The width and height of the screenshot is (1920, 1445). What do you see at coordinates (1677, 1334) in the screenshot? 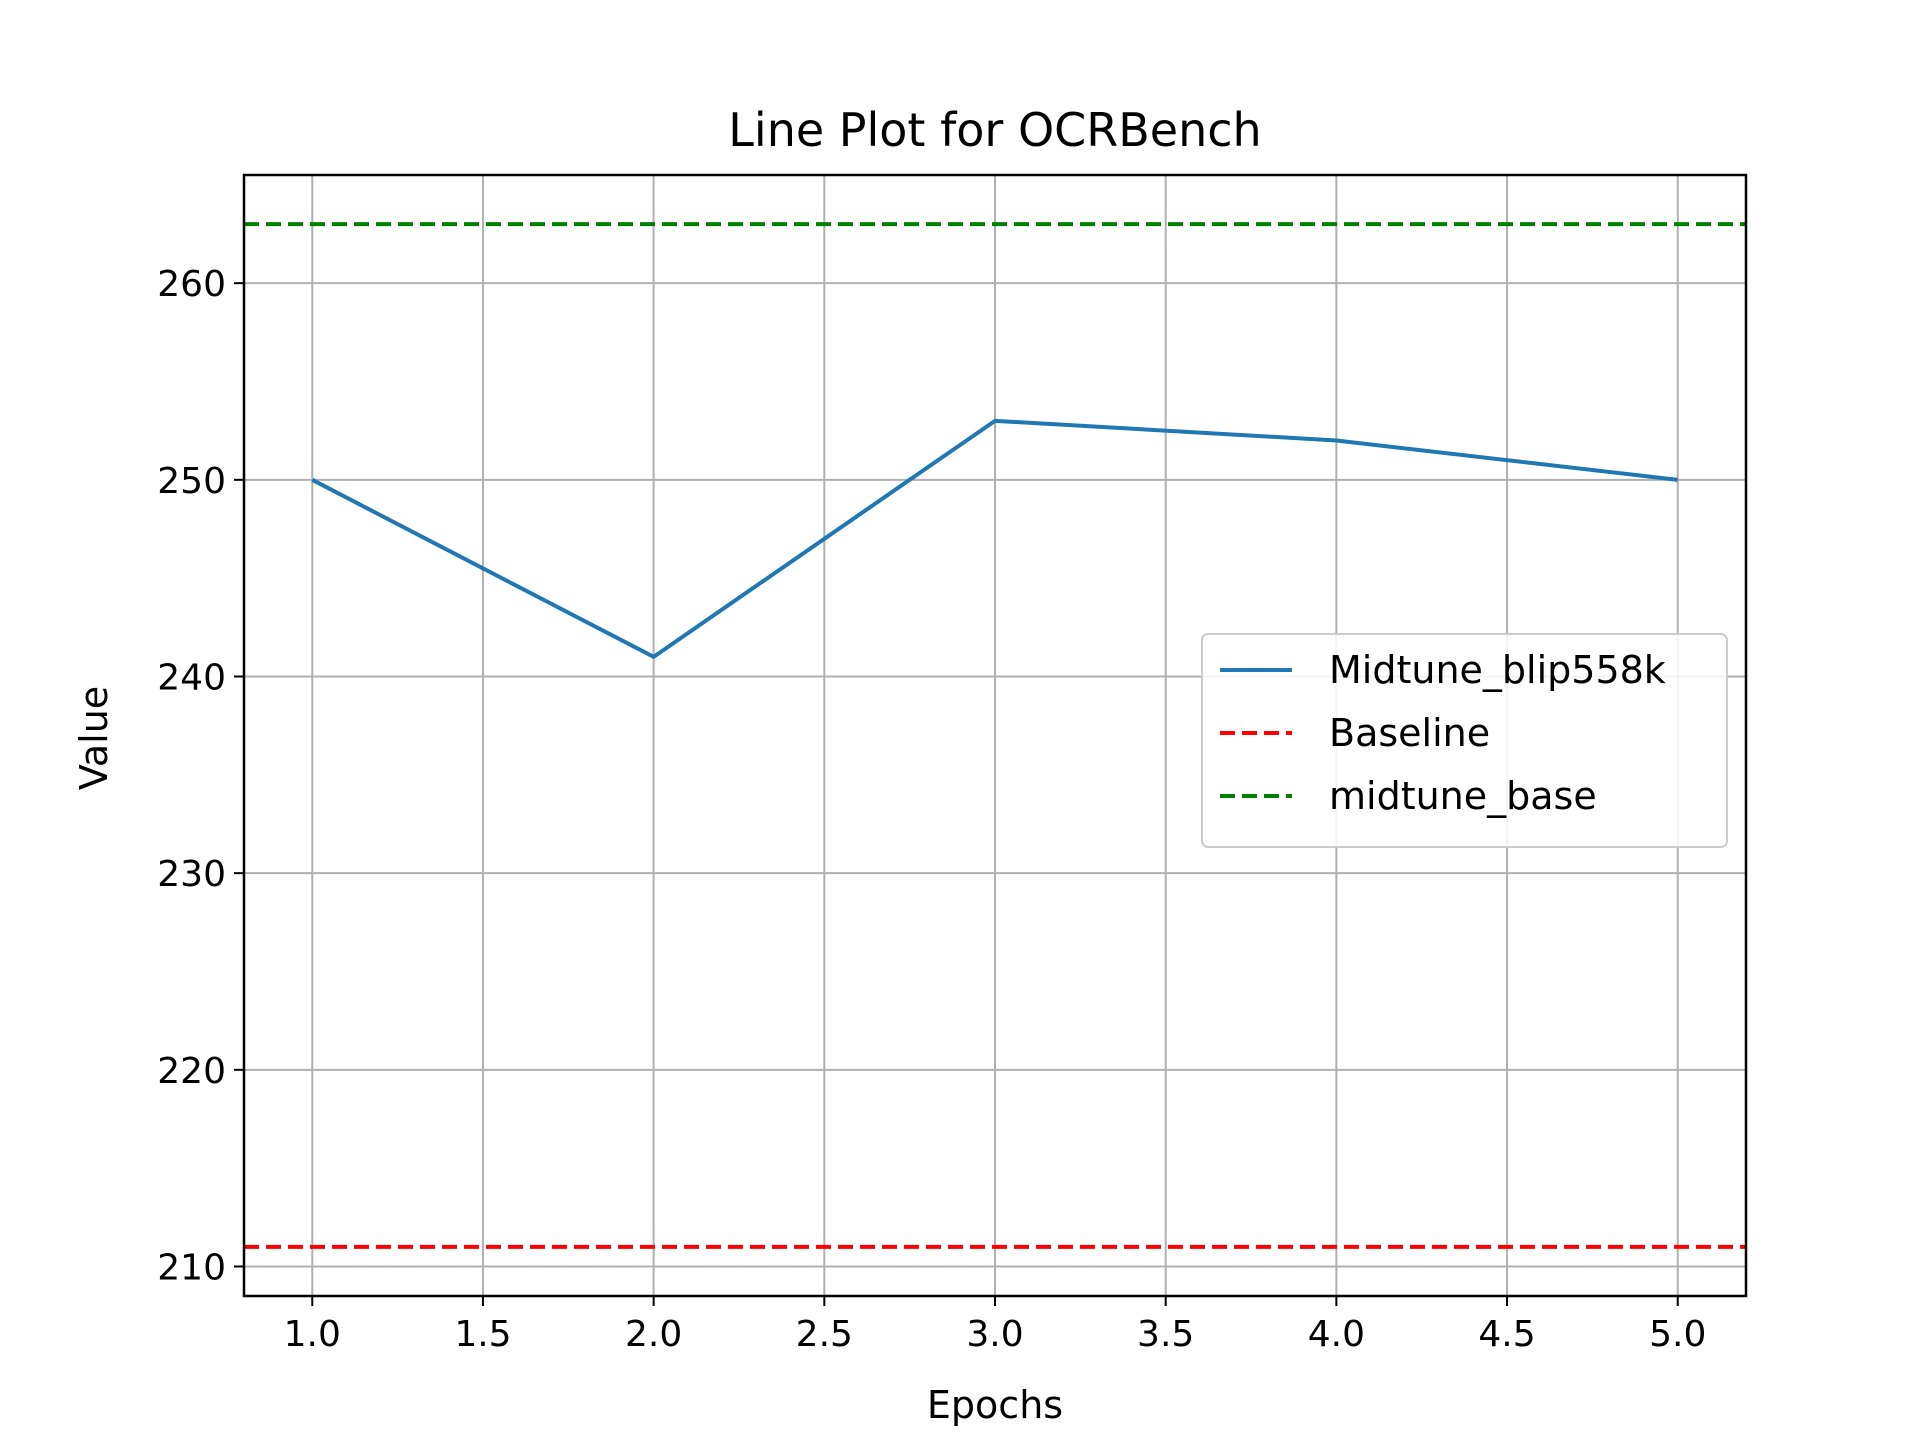
I see `x-tick-label: 5.0` at bounding box center [1677, 1334].